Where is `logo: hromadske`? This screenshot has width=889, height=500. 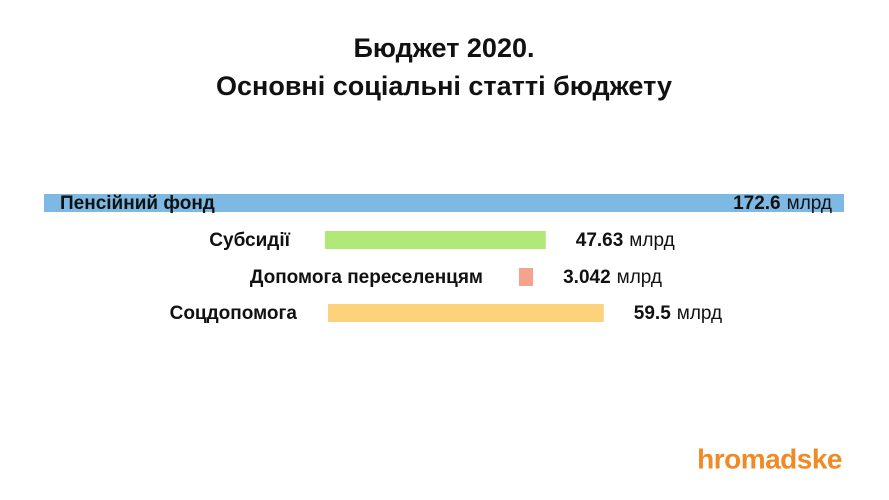
logo: hromadske is located at coordinates (769, 458).